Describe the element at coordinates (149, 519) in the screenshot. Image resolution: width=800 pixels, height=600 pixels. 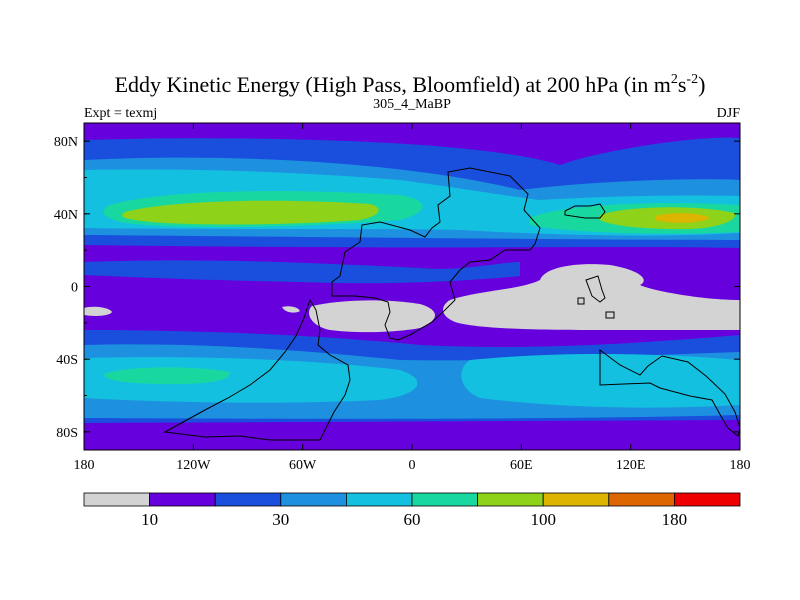
I see `colorbar-label: 10` at that location.